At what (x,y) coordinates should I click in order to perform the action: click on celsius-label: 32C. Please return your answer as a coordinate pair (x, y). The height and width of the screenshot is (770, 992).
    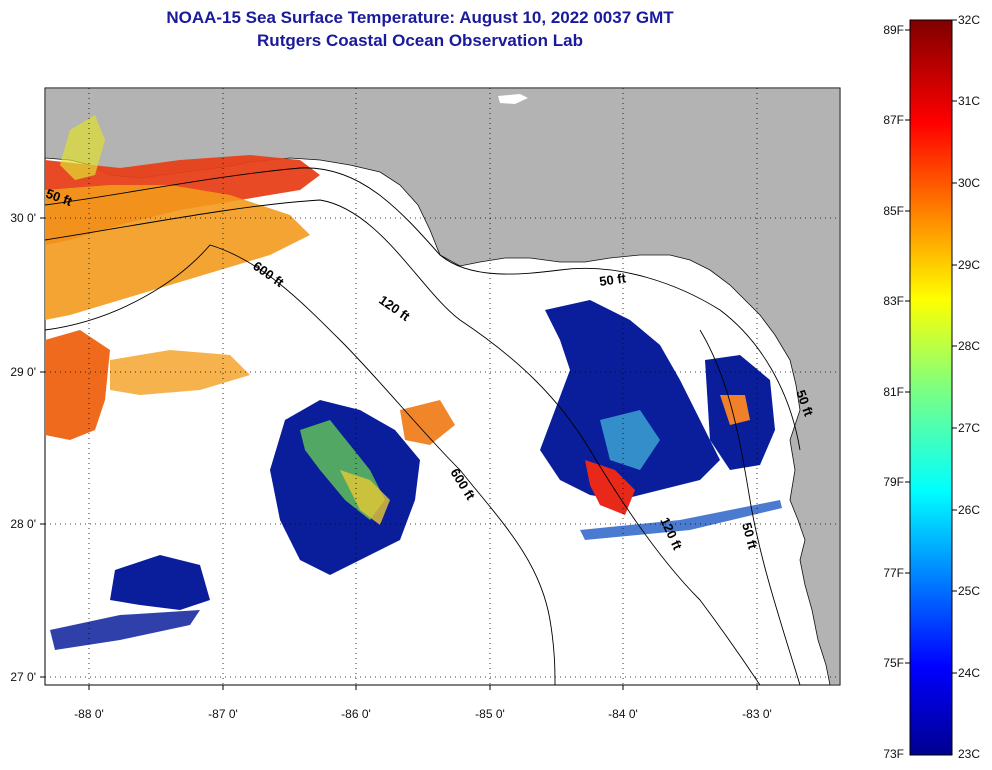
    Looking at the image, I should click on (969, 20).